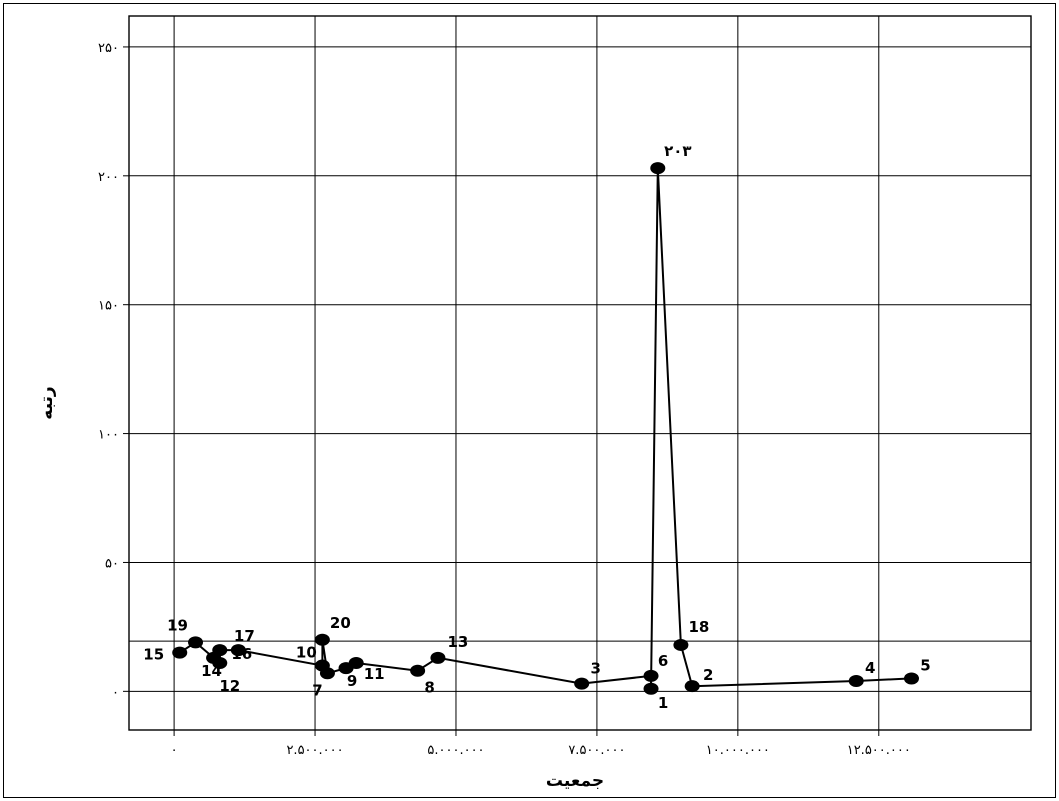 The height and width of the screenshot is (801, 1059). I want to click on point-label: 19, so click(177, 625).